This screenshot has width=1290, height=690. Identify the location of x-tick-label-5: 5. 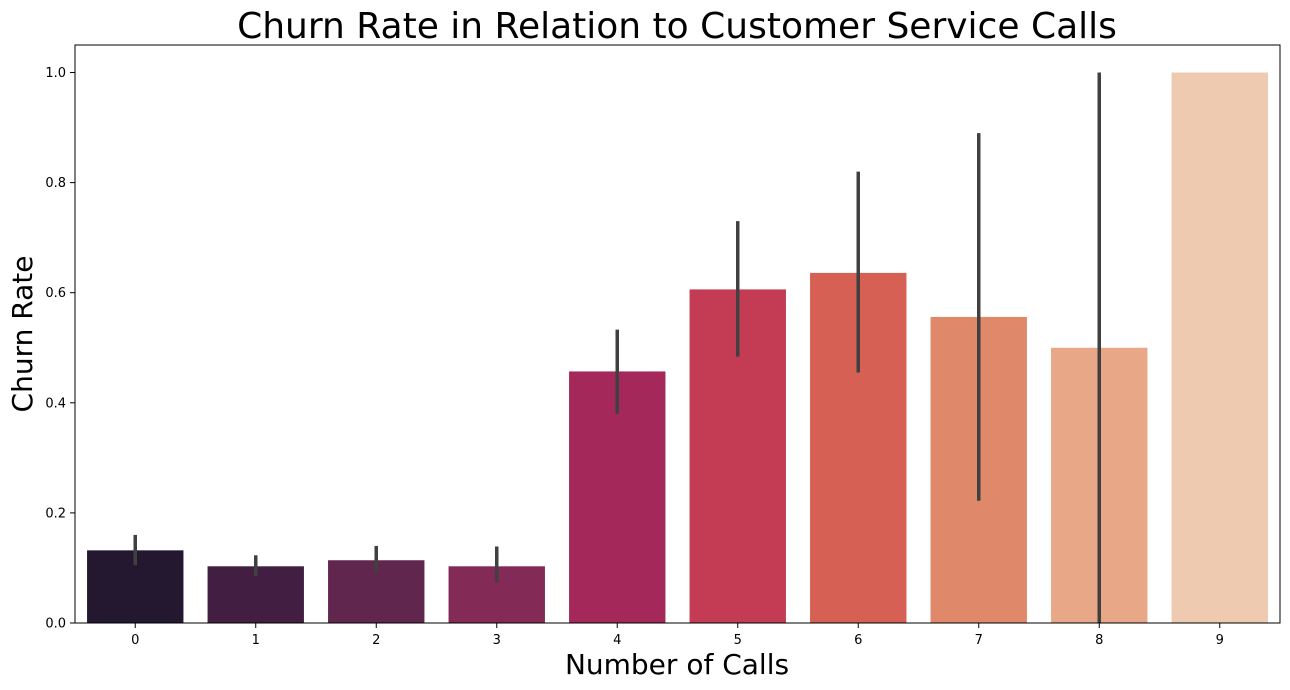
(738, 640).